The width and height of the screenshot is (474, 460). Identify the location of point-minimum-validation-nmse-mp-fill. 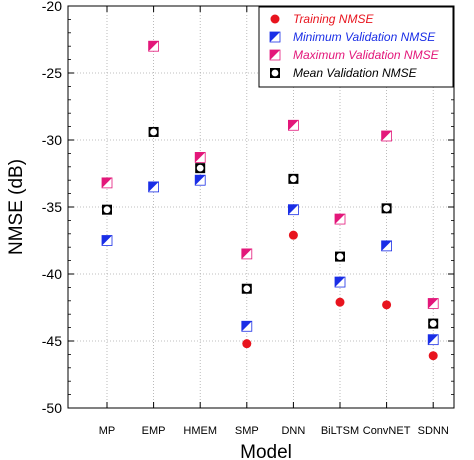
(107, 240).